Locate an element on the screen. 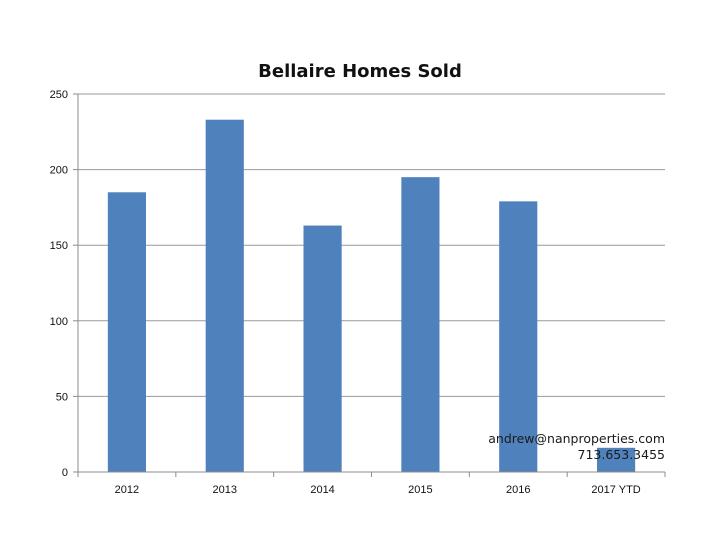 Image resolution: width=720 pixels, height=540 pixels. x-tick-label: 2012 is located at coordinates (127, 490).